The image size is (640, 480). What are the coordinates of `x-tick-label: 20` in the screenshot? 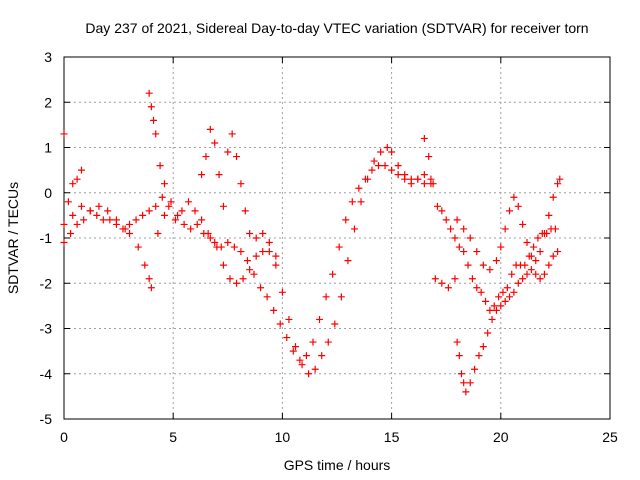 It's located at (501, 437).